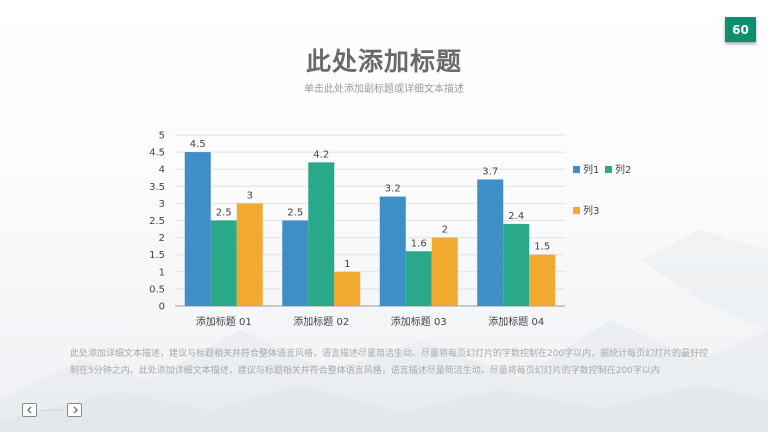  Describe the element at coordinates (347, 264) in the screenshot. I see `data-label: 1` at that location.